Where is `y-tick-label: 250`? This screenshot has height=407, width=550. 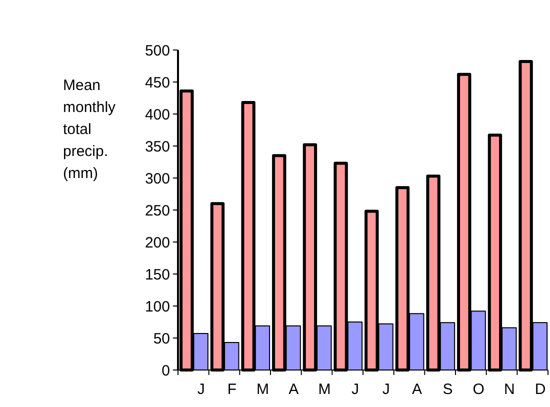
y-tick-label: 250 is located at coordinates (157, 211).